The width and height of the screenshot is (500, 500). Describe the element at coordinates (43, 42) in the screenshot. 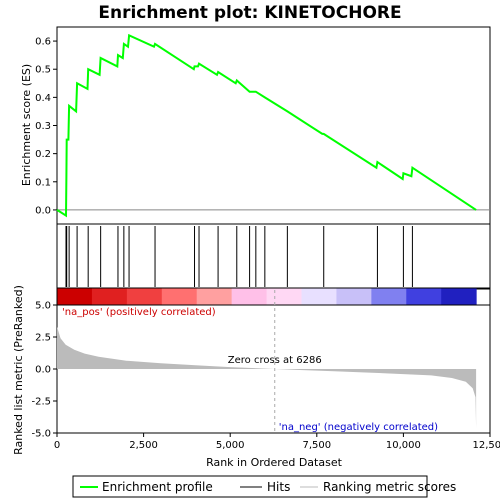

I see `es-y-tick-label: 0.6` at that location.